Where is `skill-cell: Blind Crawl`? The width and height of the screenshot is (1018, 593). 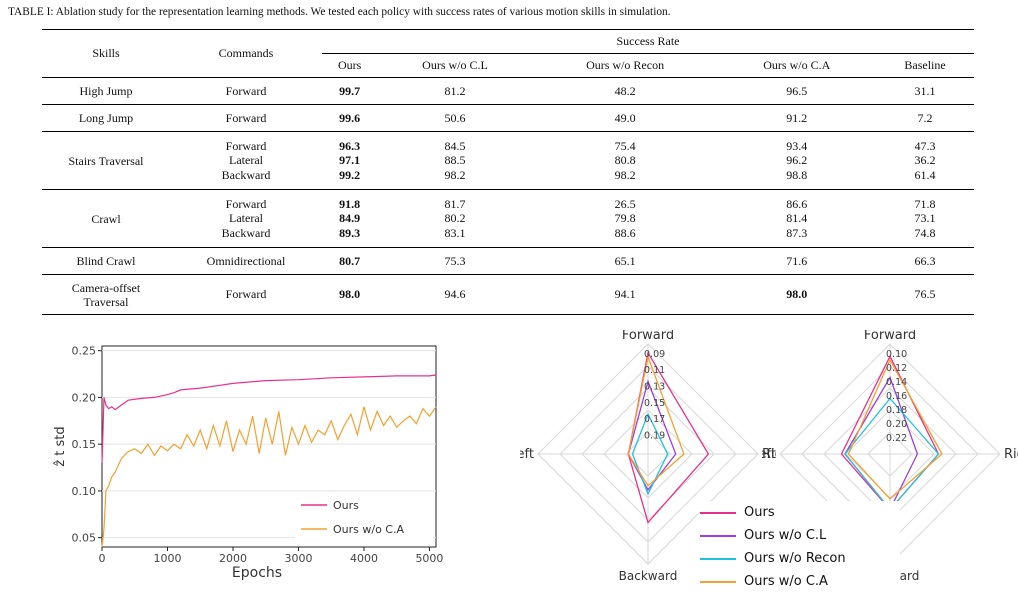 skill-cell: Blind Crawl is located at coordinates (106, 261).